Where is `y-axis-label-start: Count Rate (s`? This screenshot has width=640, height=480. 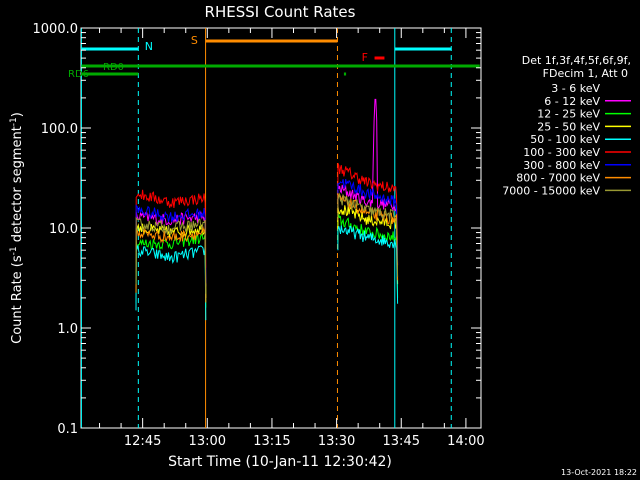
y-axis-label-start: Count Rate (s is located at coordinates (17, 299).